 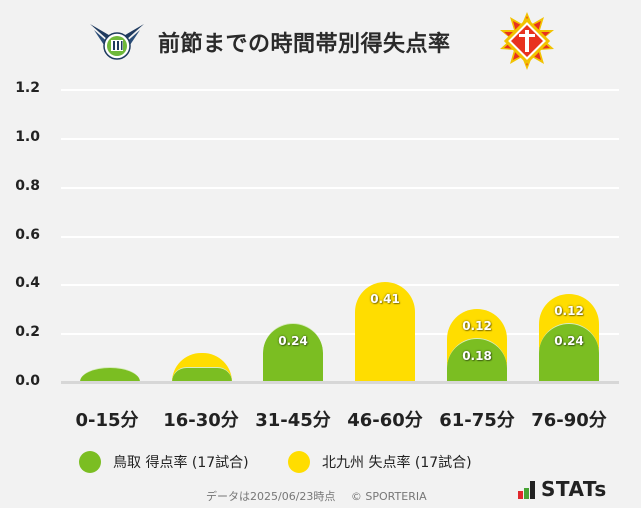 I want to click on stats-brand-text: STATs, so click(x=574, y=489).